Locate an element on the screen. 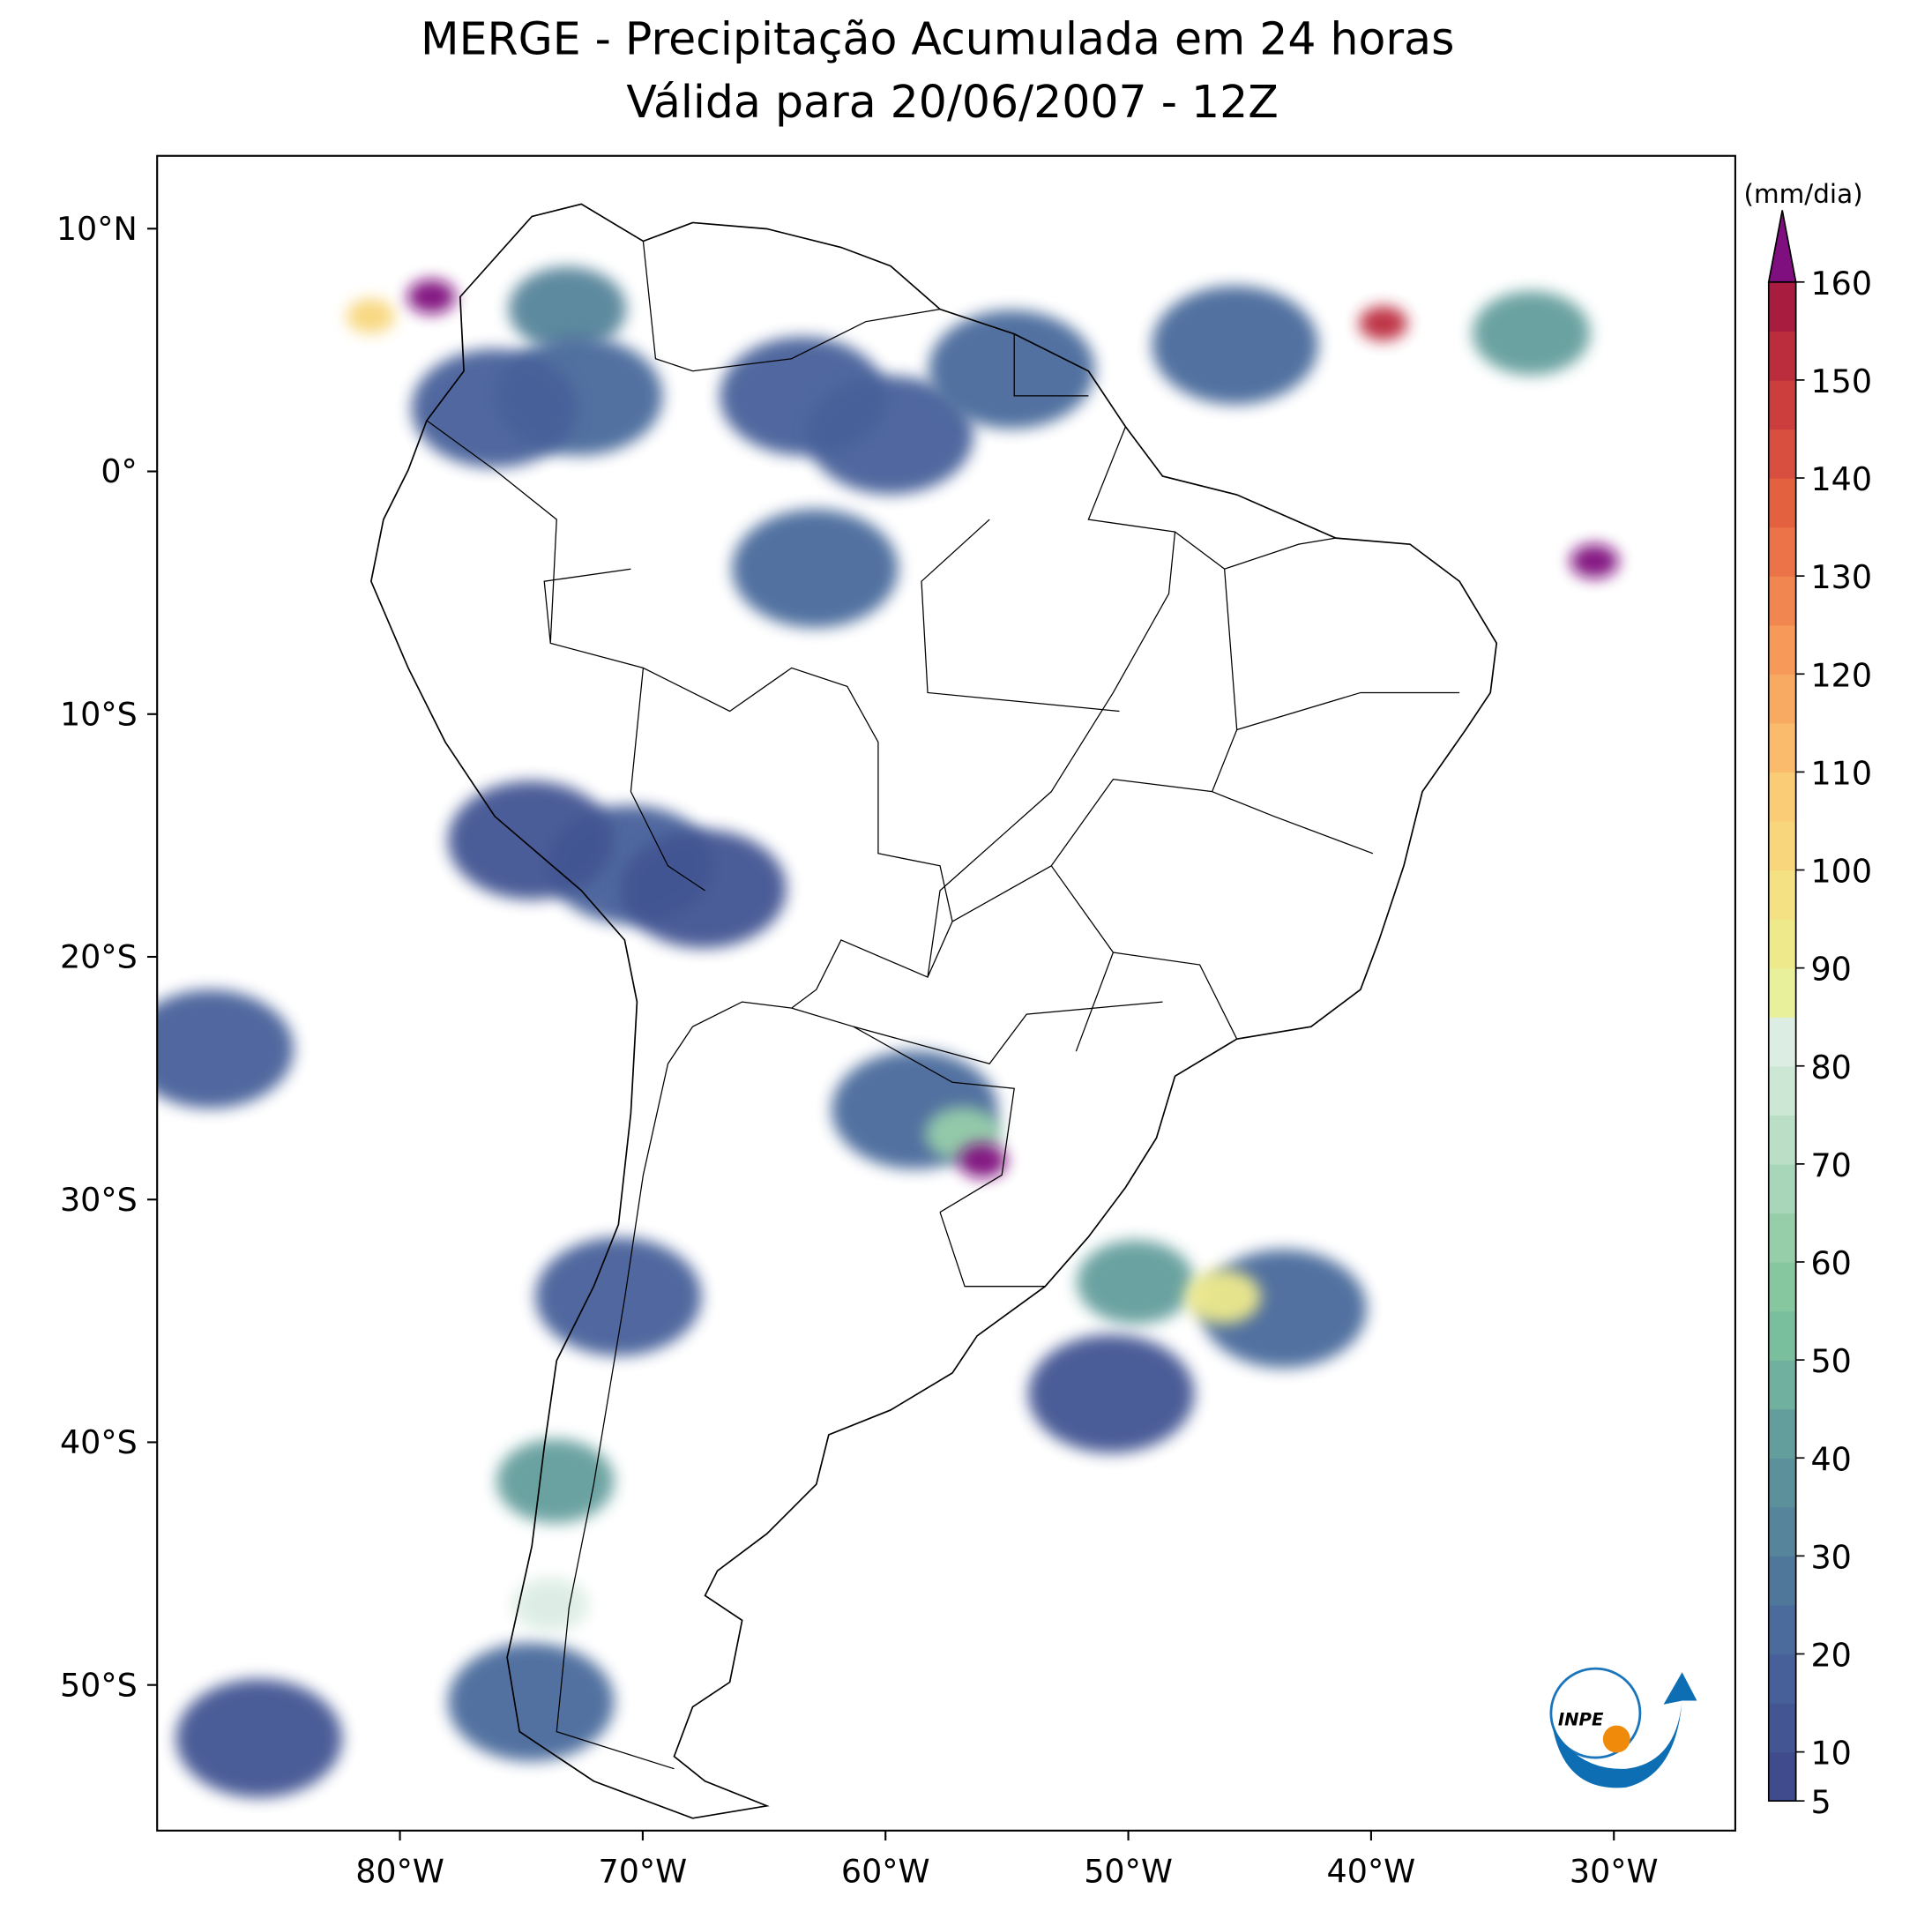 The height and width of the screenshot is (1911, 1932). colorbar-tick-label: 160 is located at coordinates (1841, 284).